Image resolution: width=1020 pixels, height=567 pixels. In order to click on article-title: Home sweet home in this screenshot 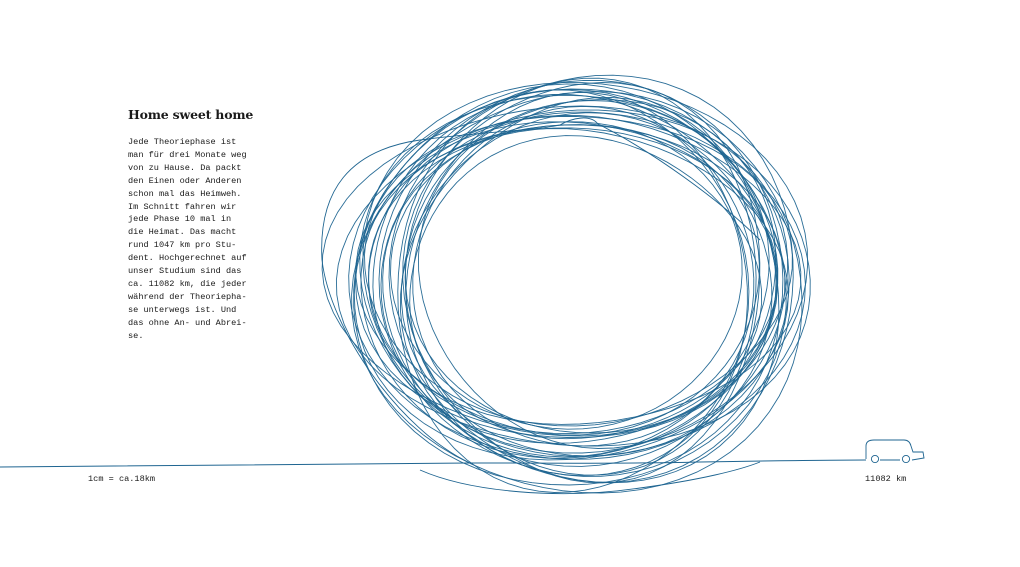, I will do `click(191, 114)`.